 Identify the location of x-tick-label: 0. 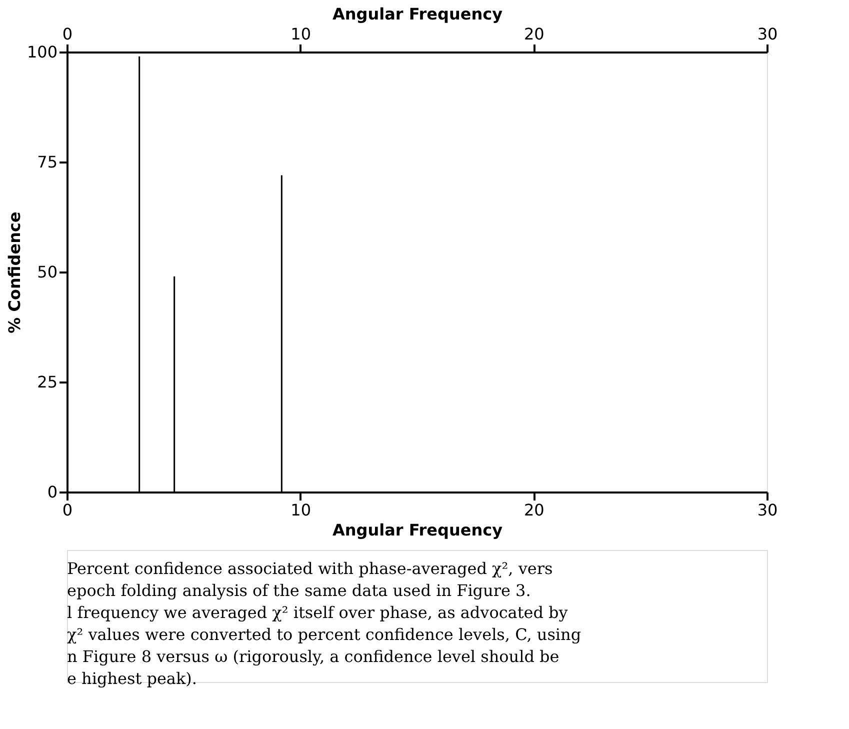
(67, 510).